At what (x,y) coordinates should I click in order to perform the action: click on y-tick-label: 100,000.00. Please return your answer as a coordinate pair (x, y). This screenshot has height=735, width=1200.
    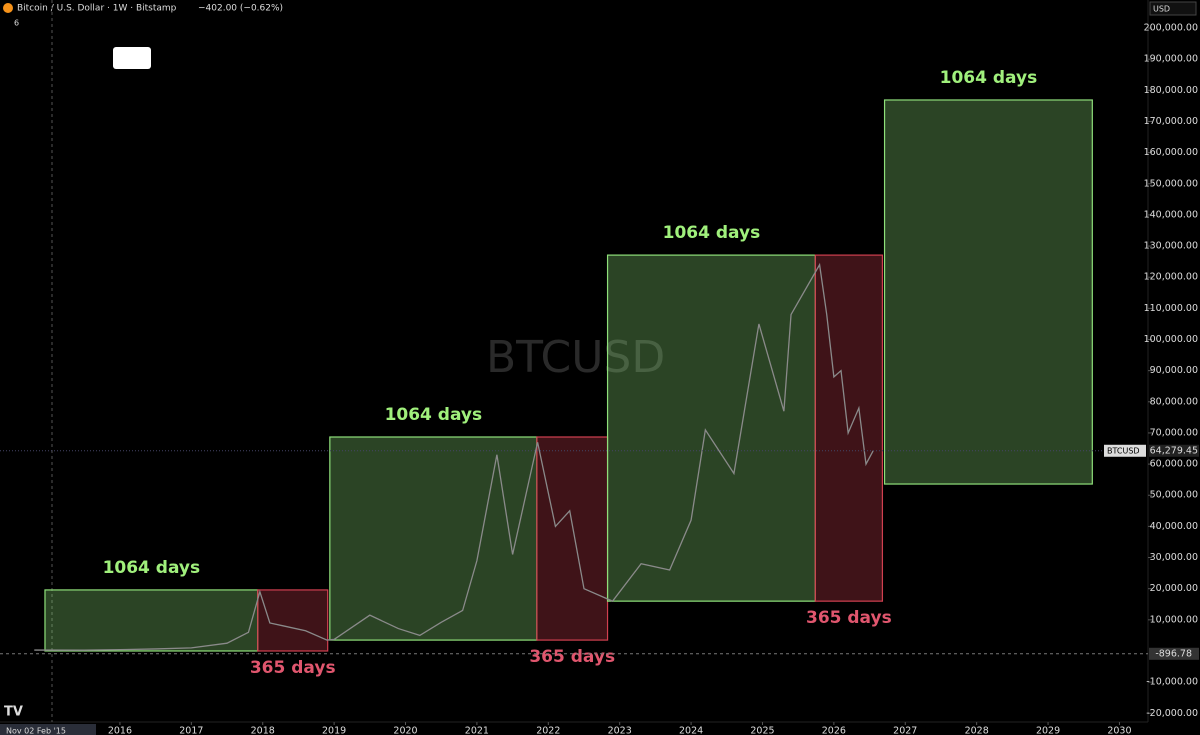
    Looking at the image, I should click on (1171, 339).